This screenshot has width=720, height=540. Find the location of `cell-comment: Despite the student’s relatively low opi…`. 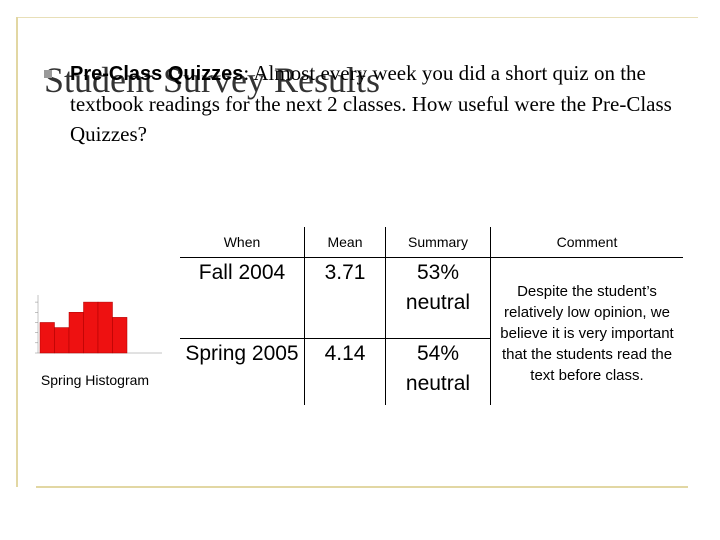

cell-comment: Despite the student’s relatively low opi… is located at coordinates (587, 333).